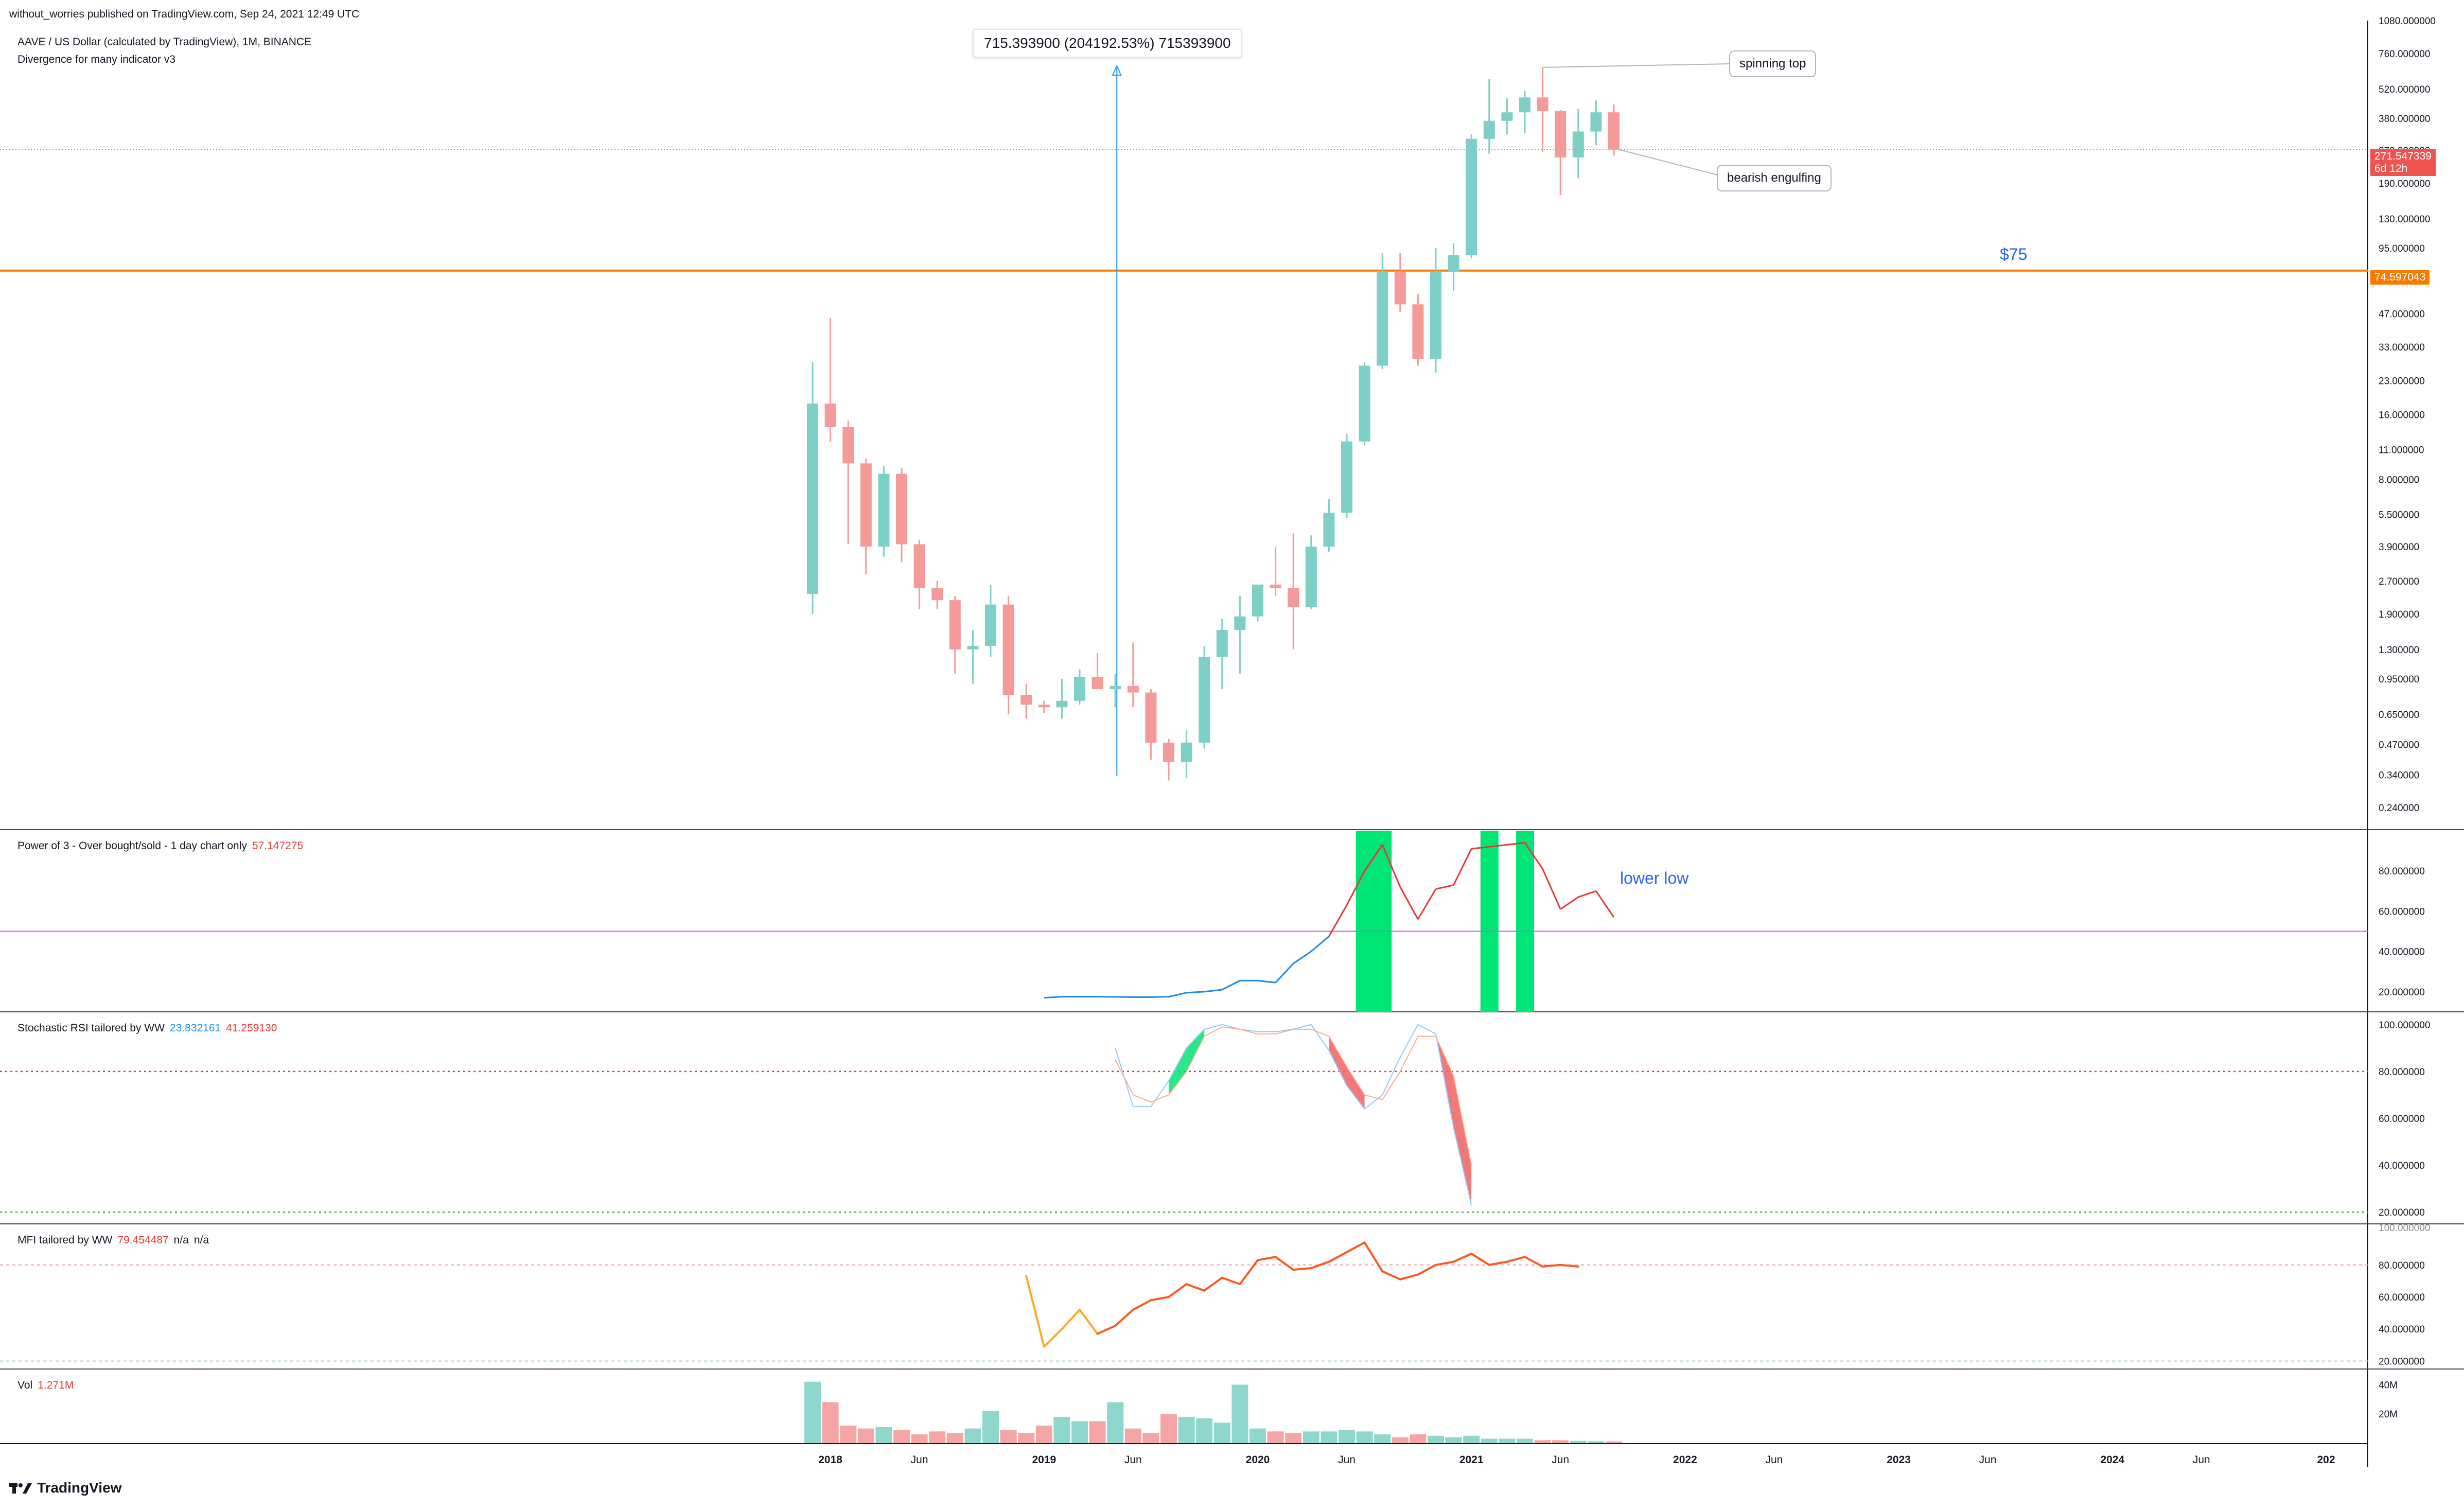 The height and width of the screenshot is (1509, 2464). I want to click on main-y-tick-2: 520.000000, so click(2404, 89).